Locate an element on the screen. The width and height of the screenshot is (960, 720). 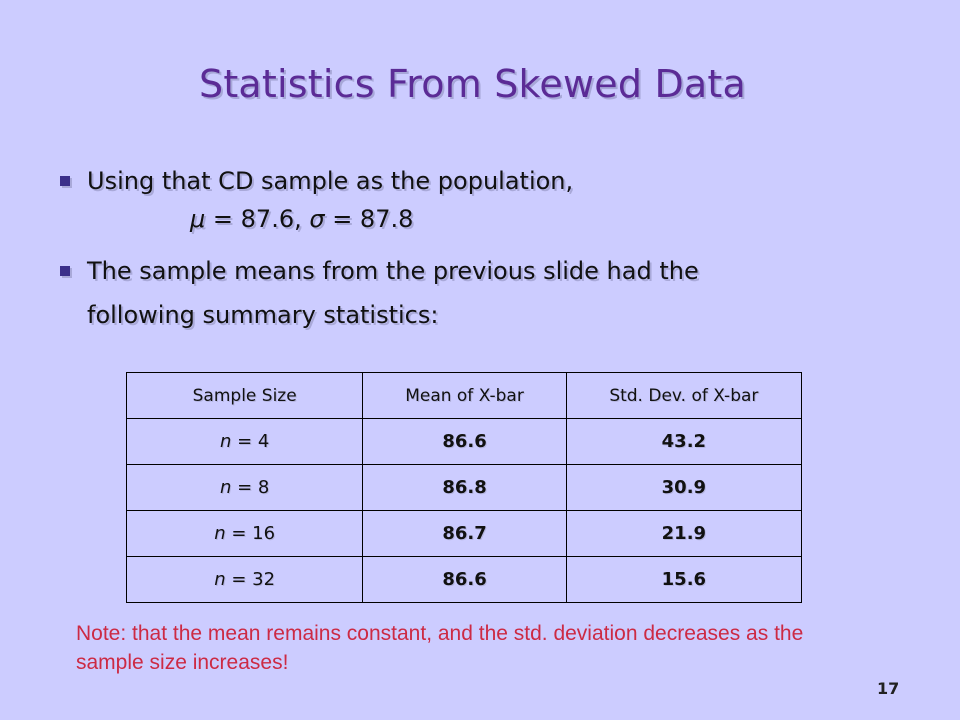
sample-size-cell: n = 16 is located at coordinates (244, 533).